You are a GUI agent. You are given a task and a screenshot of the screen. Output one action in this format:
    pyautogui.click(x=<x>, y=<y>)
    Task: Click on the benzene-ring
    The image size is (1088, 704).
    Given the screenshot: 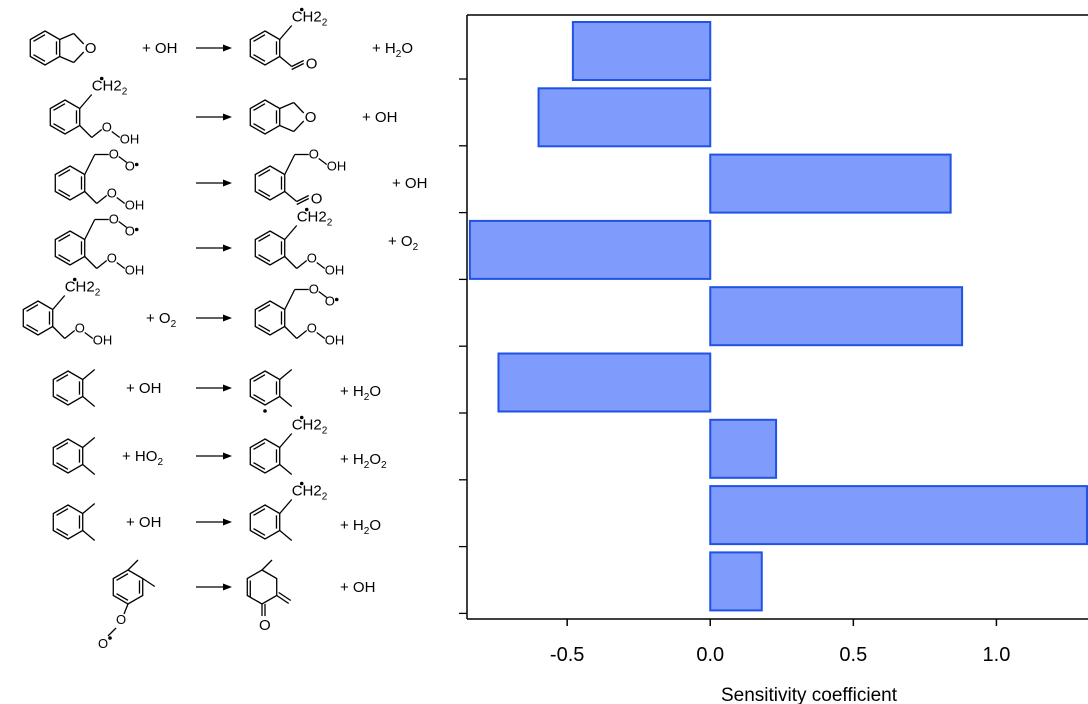 What is the action you would take?
    pyautogui.click(x=68, y=456)
    